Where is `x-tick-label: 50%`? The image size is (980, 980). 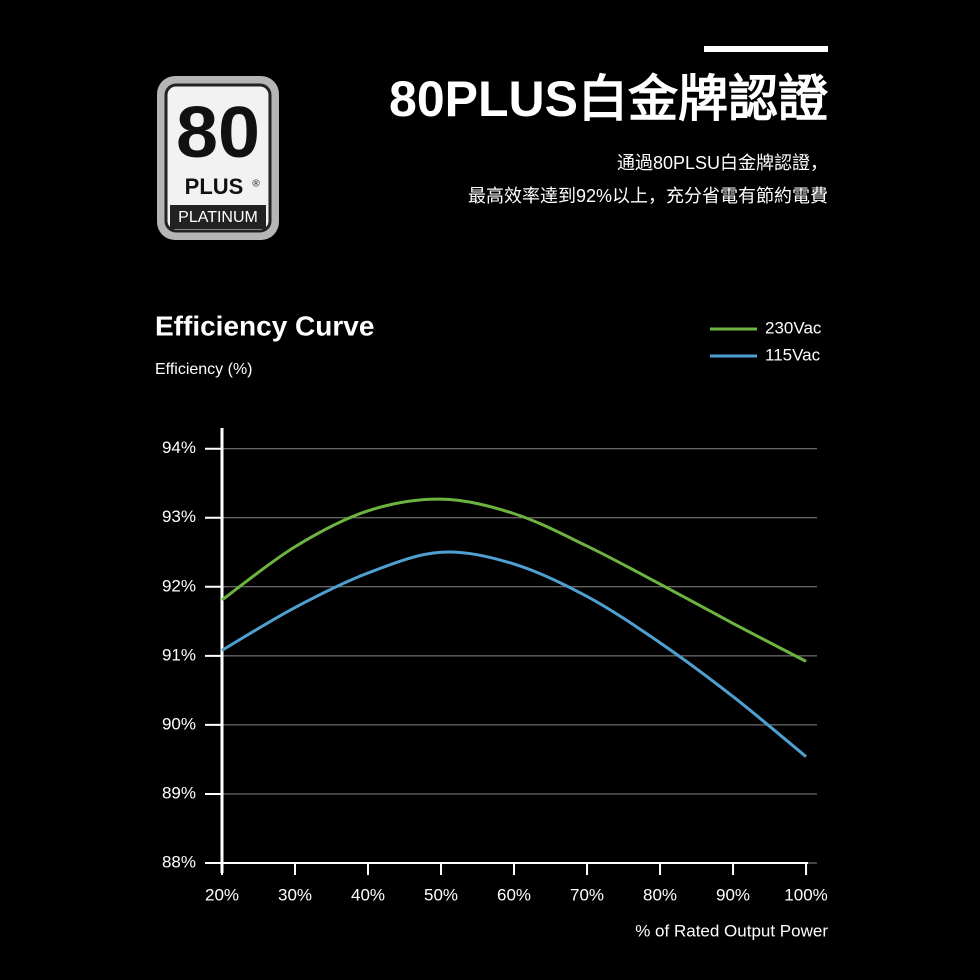 x-tick-label: 50% is located at coordinates (441, 894).